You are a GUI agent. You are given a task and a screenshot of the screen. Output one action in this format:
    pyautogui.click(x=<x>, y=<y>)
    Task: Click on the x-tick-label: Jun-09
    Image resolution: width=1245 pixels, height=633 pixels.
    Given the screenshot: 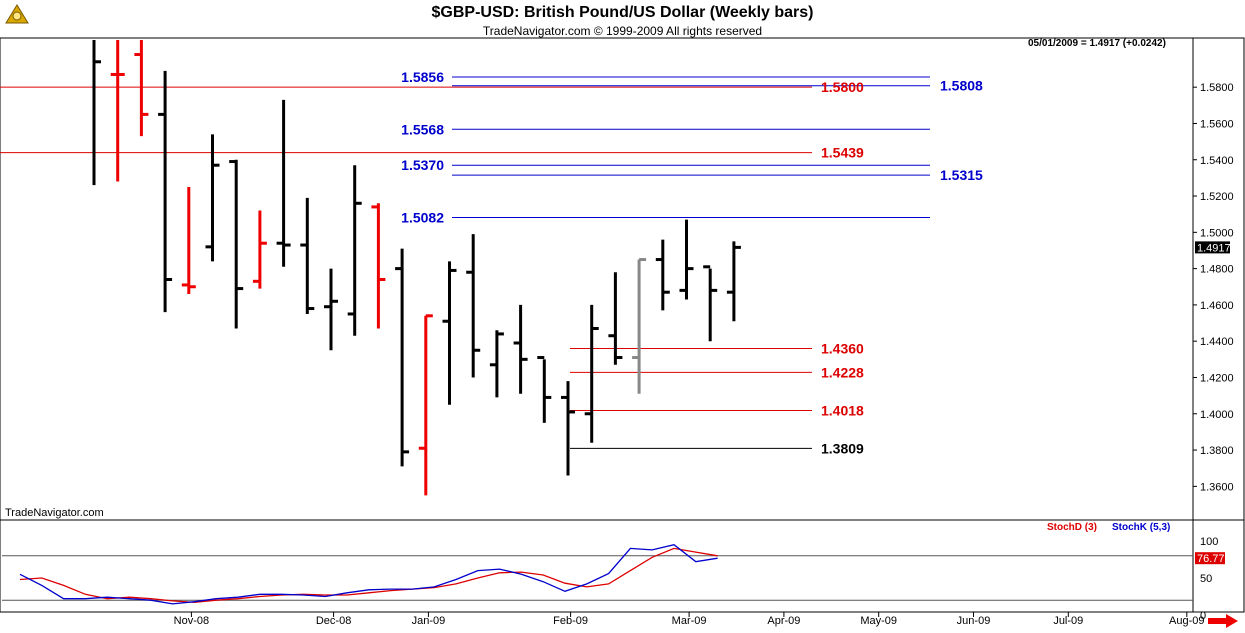 What is the action you would take?
    pyautogui.click(x=974, y=621)
    